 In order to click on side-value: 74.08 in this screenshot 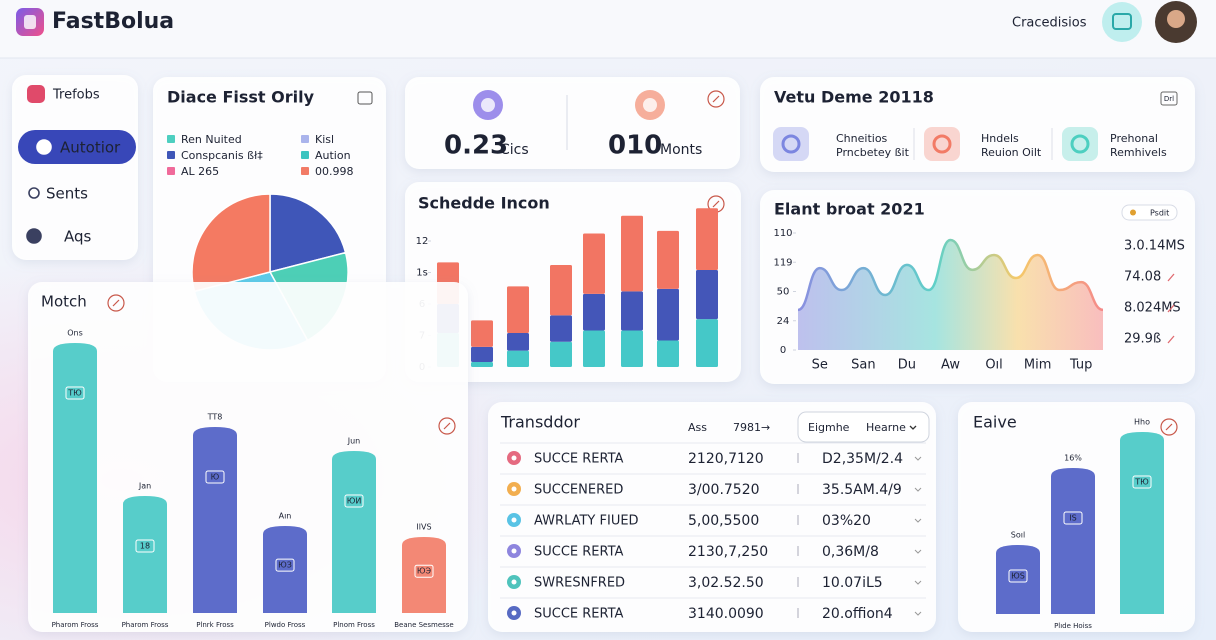, I will do `click(1142, 277)`.